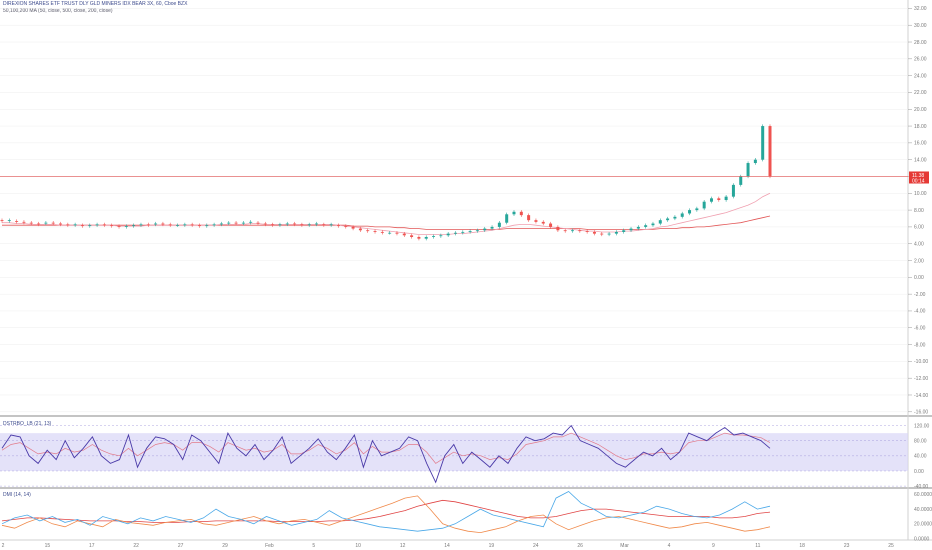 The image size is (932, 550). I want to click on y-tick-label: 30.00, so click(920, 26).